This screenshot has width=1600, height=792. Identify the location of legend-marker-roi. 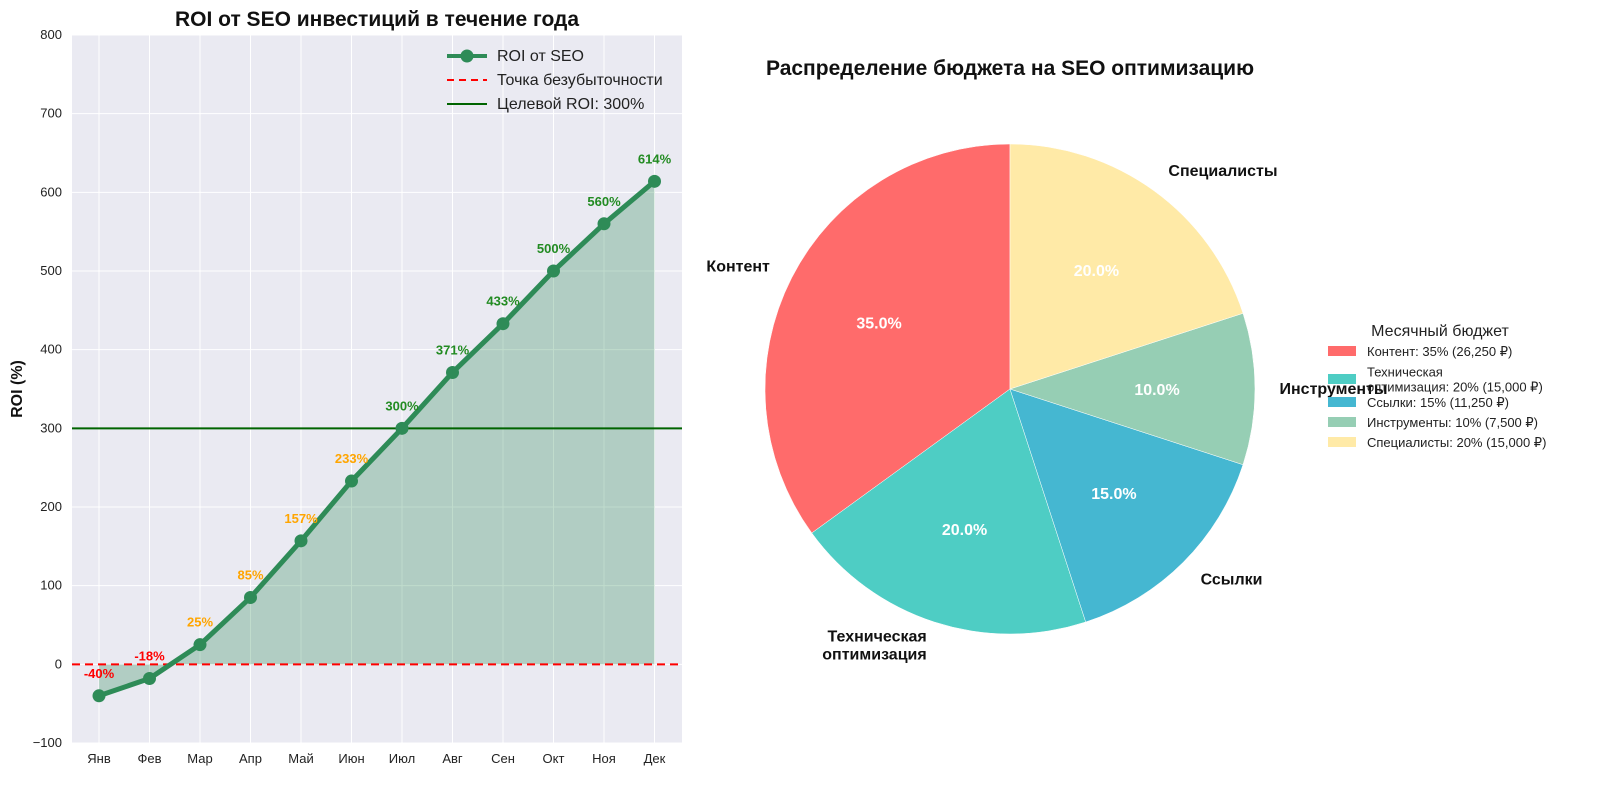
(467, 56).